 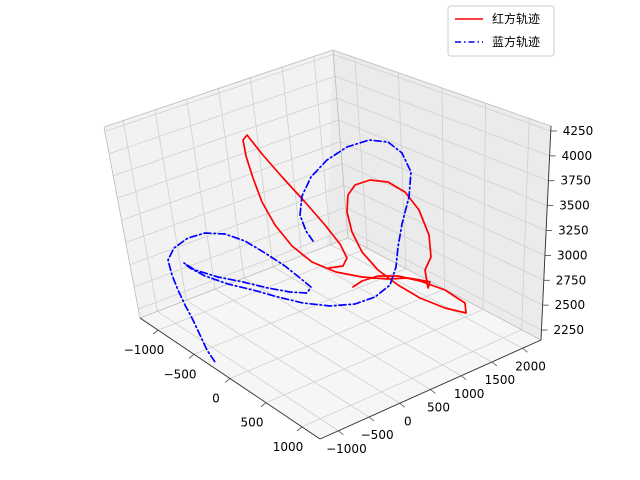 I want to click on y-tick-label: −1000, so click(x=346, y=449).